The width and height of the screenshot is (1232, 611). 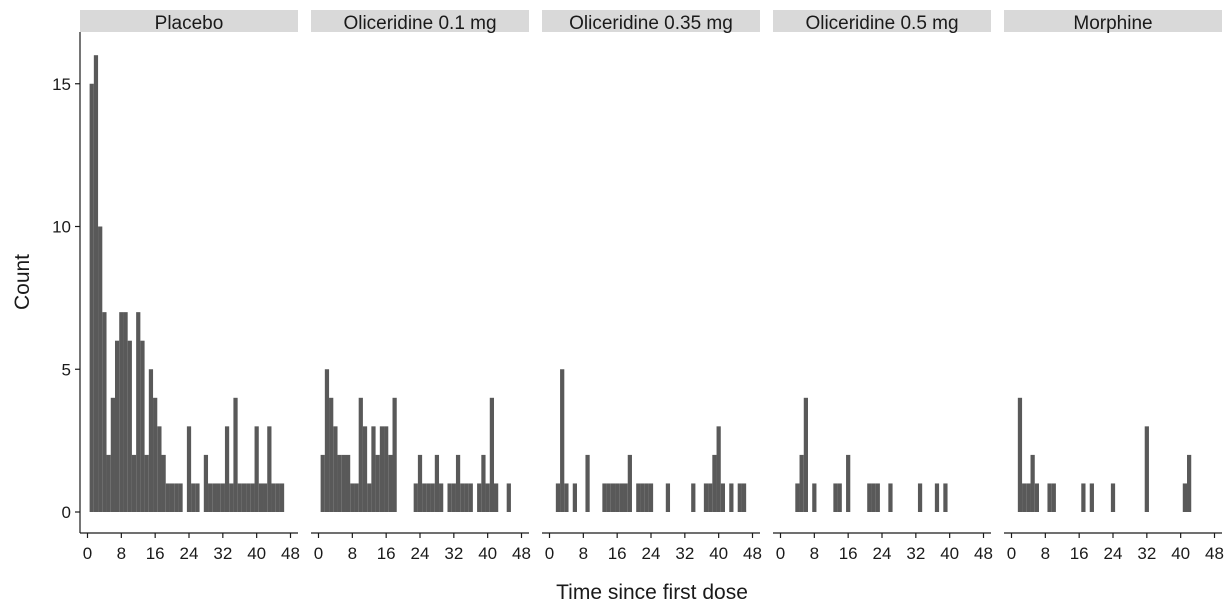 What do you see at coordinates (66, 512) in the screenshot?
I see `y-tick-label: 0` at bounding box center [66, 512].